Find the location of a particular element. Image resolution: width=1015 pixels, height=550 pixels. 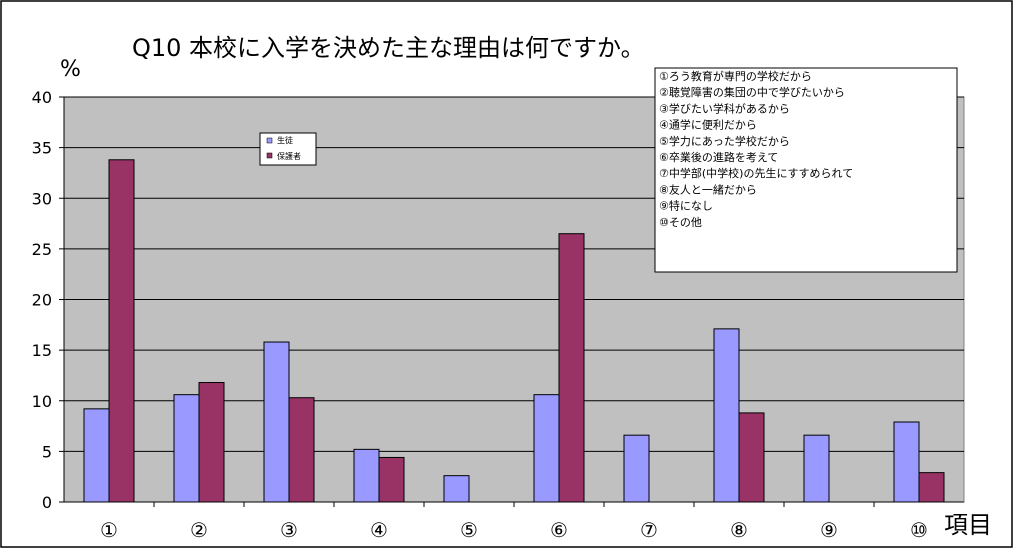

x-tick-label: ③ is located at coordinates (289, 530).